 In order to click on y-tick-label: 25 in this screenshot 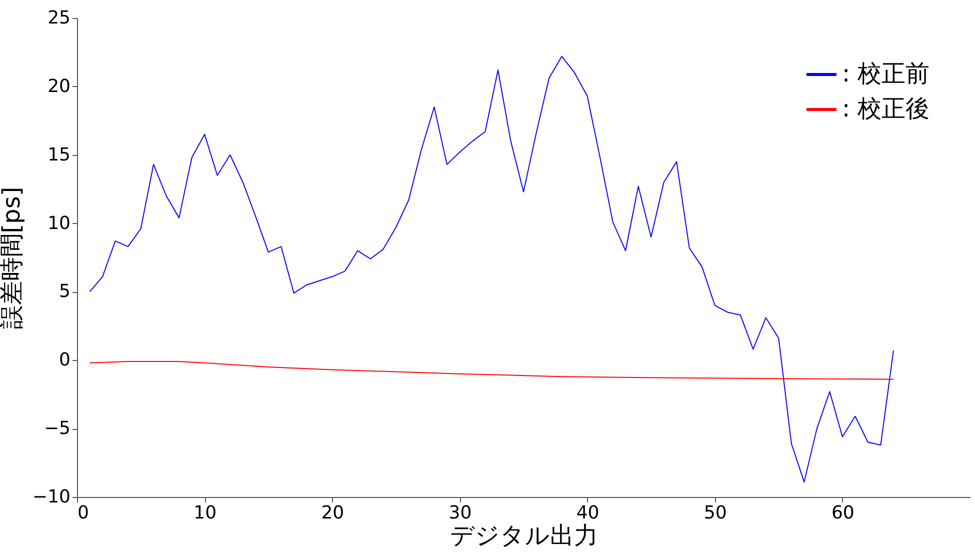, I will do `click(59, 18)`.